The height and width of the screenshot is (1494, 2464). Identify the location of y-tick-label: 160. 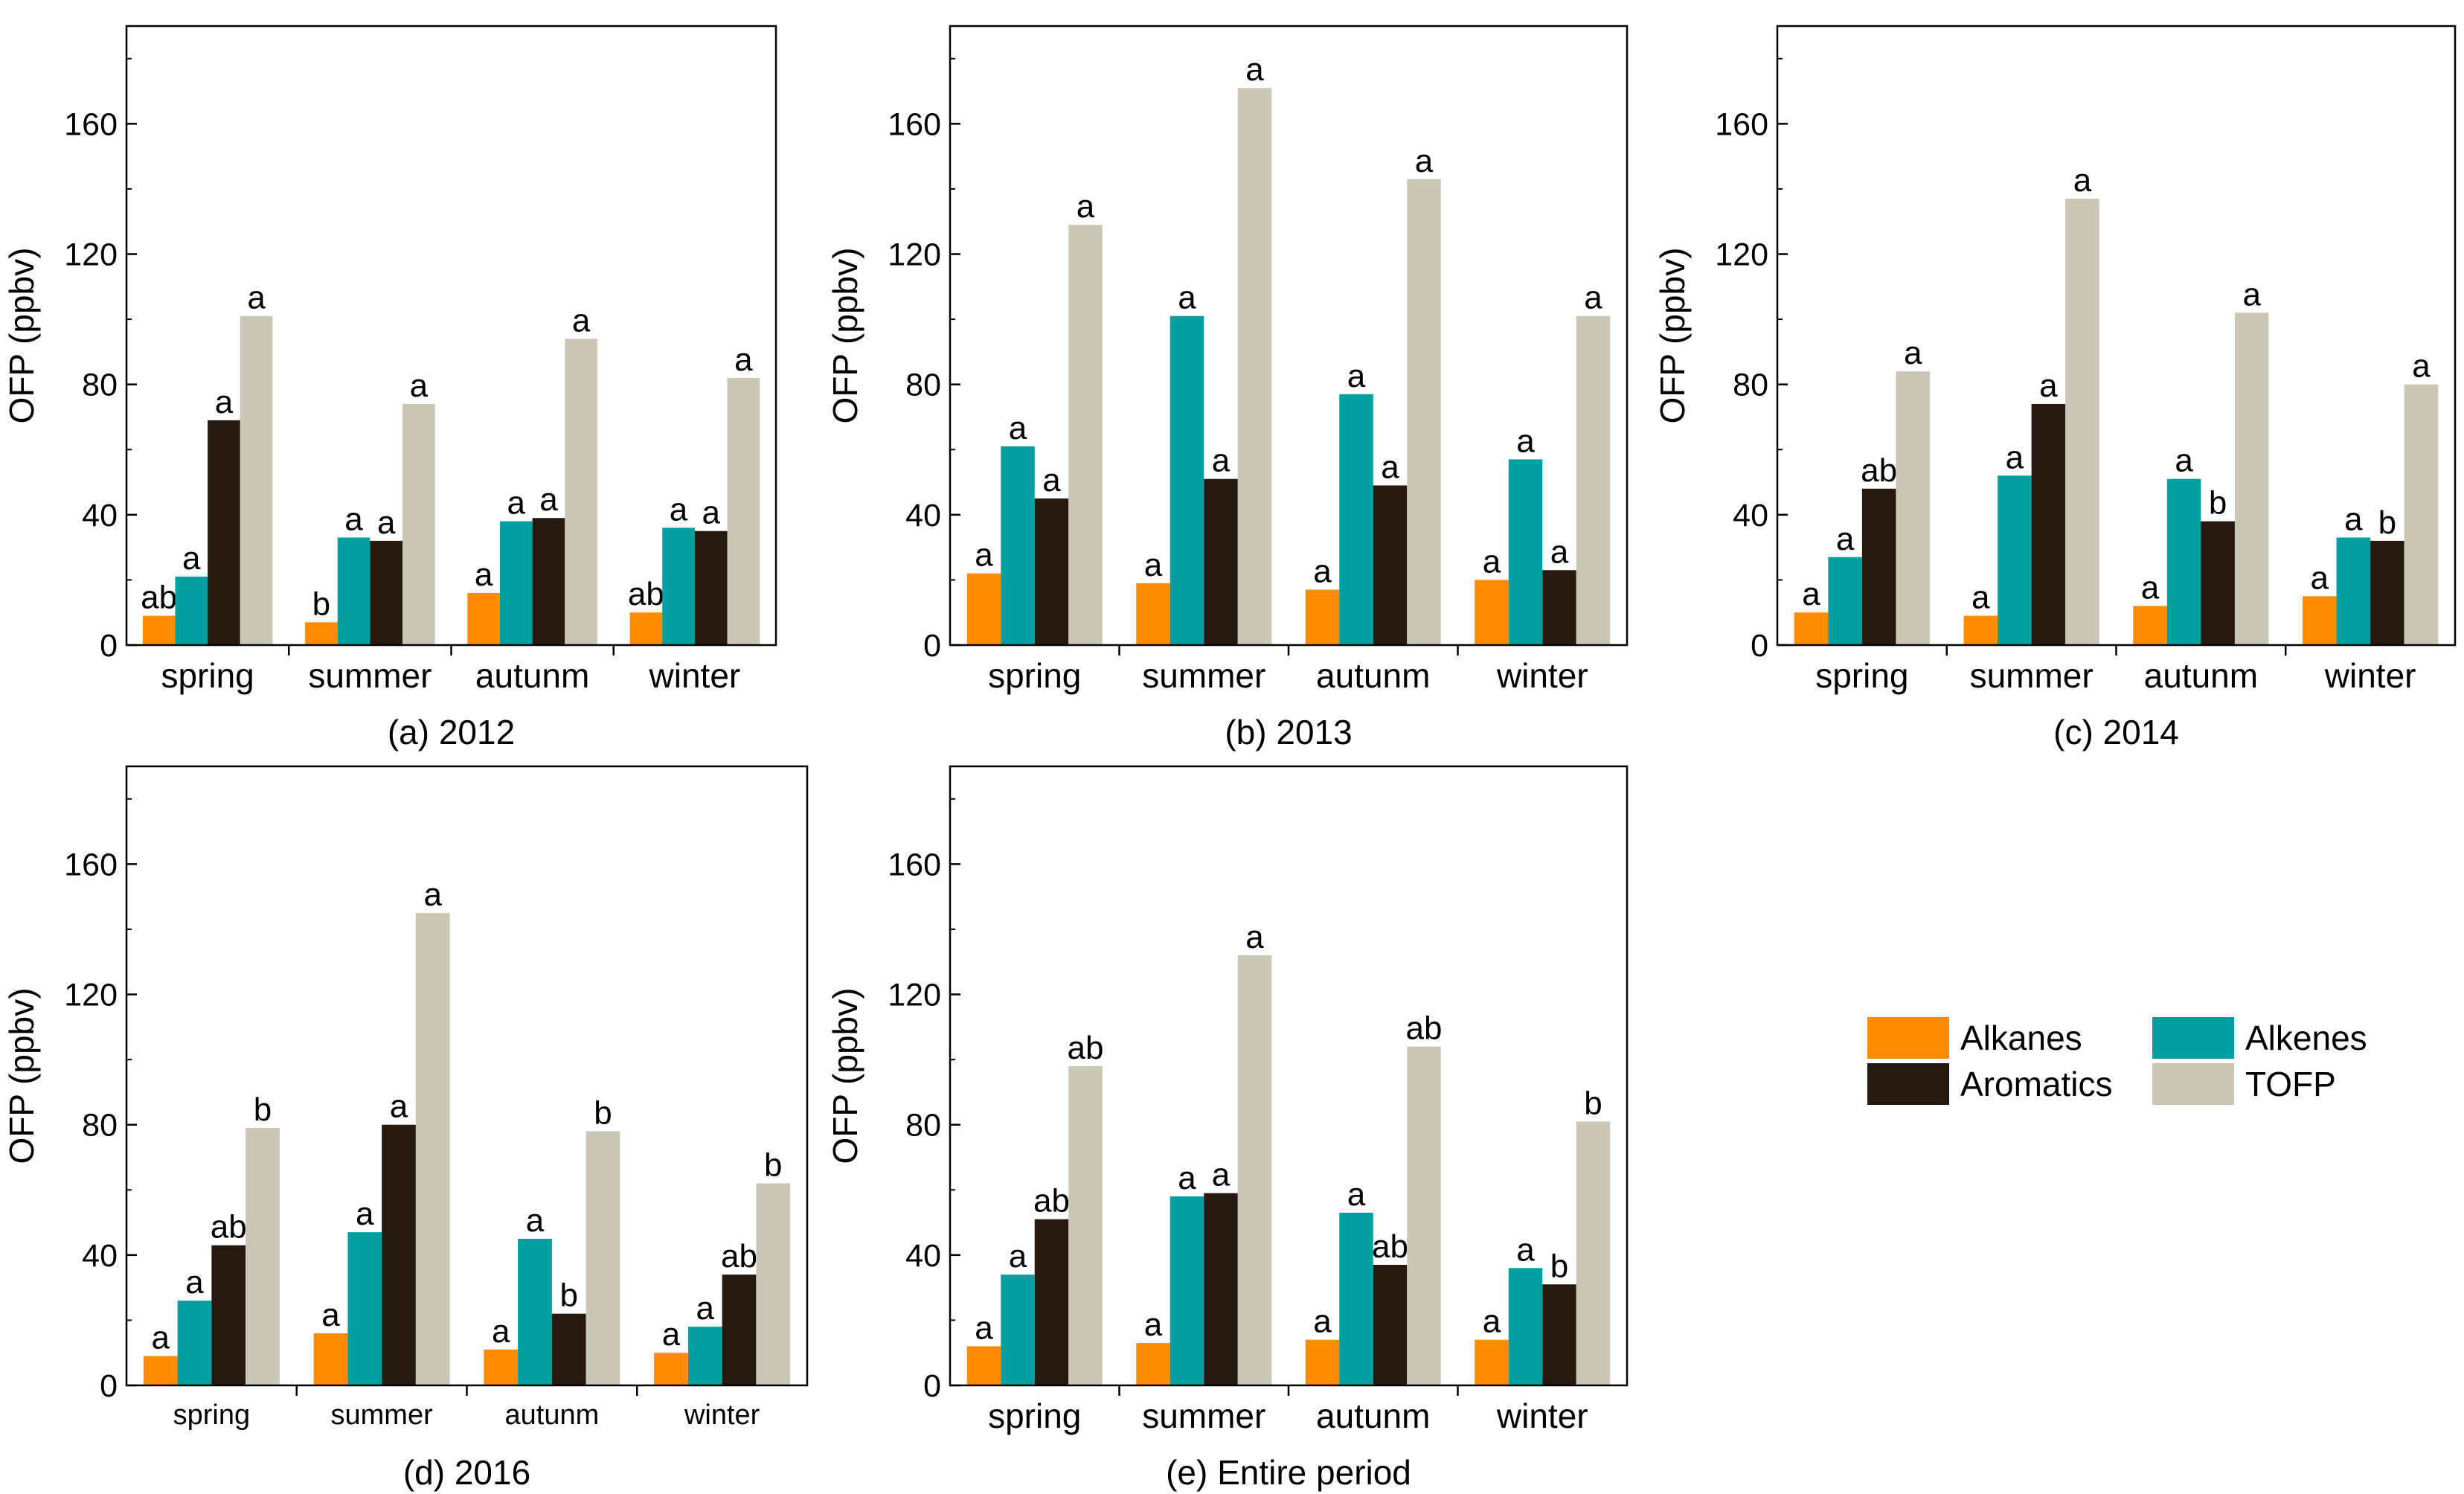
(1741, 124).